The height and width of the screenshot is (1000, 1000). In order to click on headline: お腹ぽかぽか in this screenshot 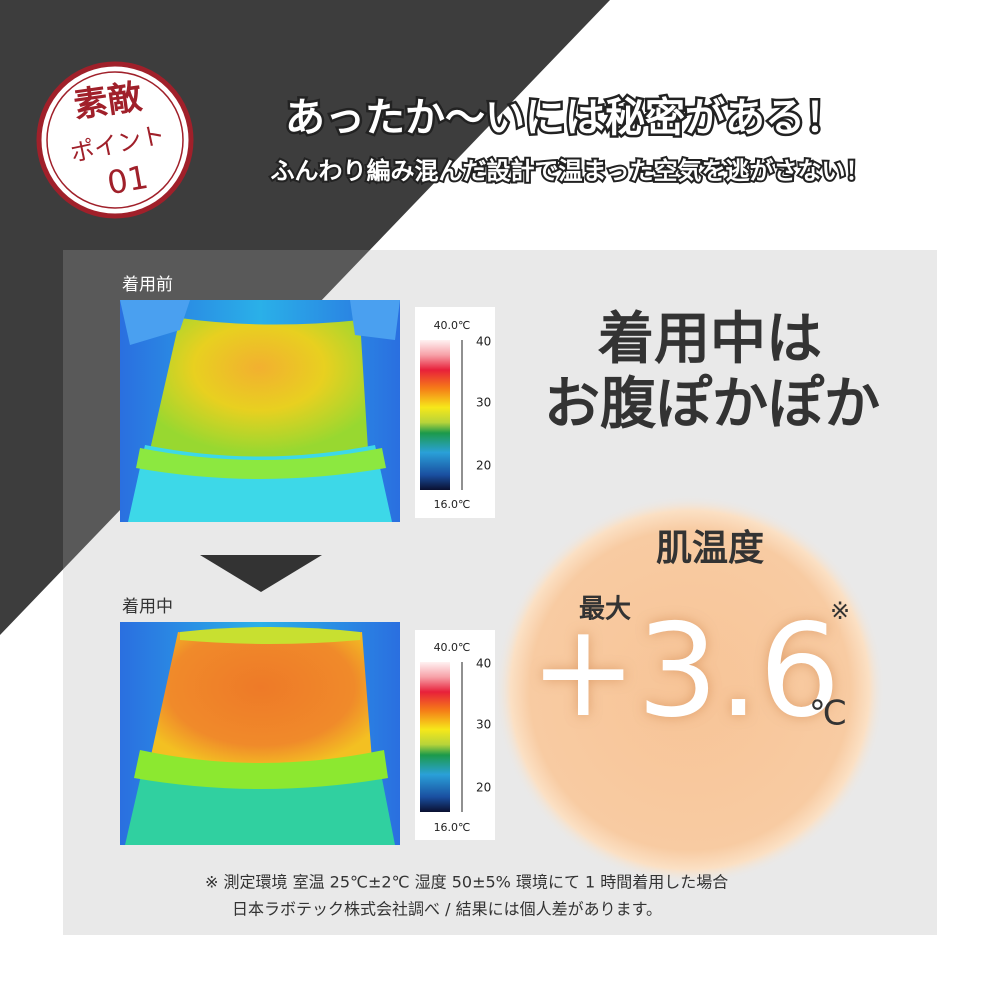, I will do `click(712, 404)`.